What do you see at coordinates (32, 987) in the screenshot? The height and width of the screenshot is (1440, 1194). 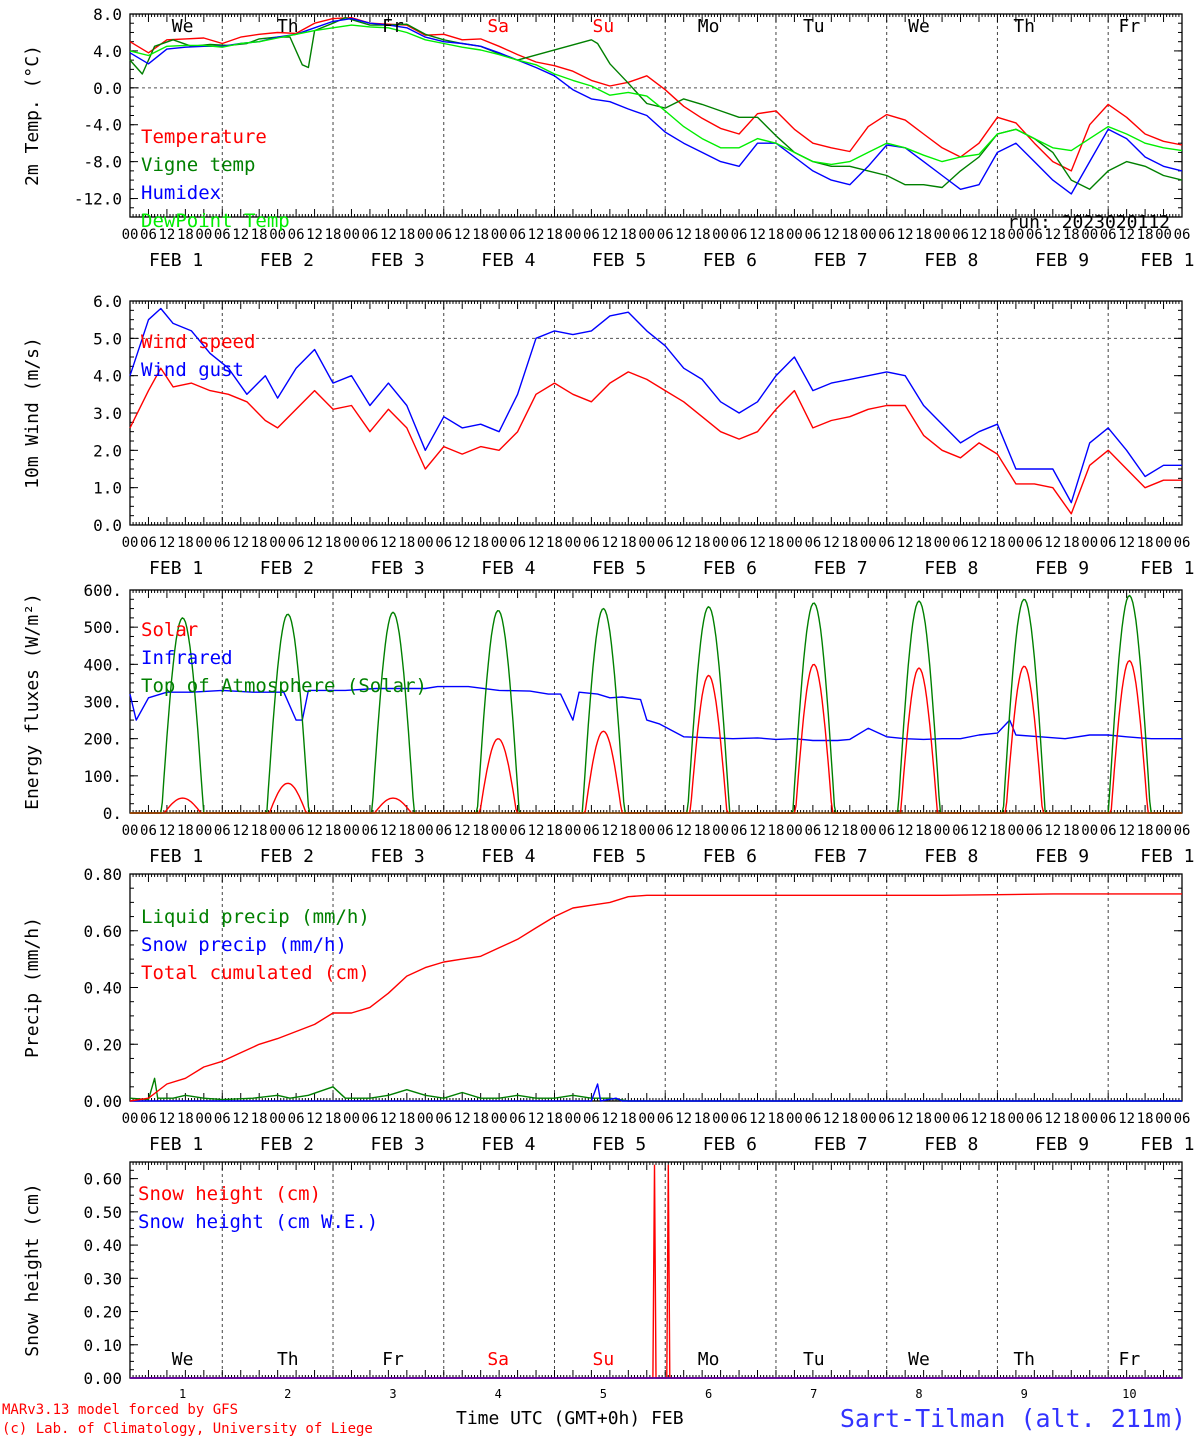 I see `y-axis-label: Precip (mm/h)` at bounding box center [32, 987].